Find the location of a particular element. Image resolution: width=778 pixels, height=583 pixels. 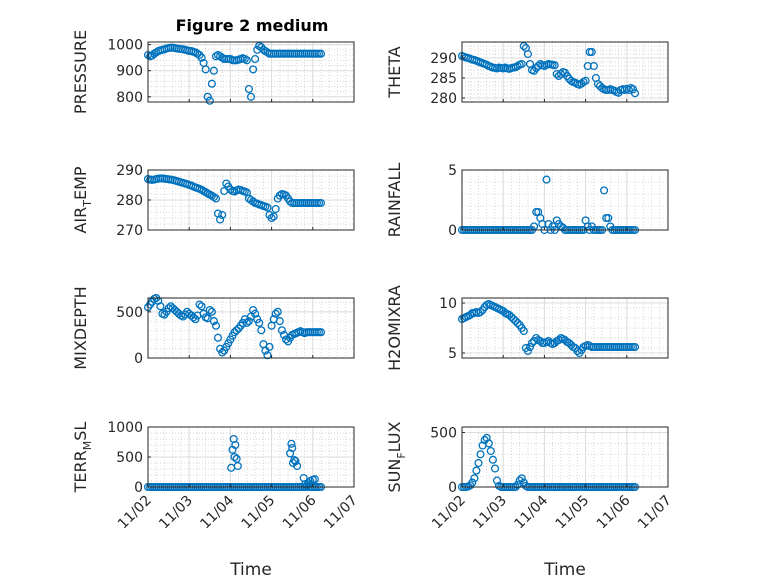

x-tick-label: 11/03 is located at coordinates (176, 513).